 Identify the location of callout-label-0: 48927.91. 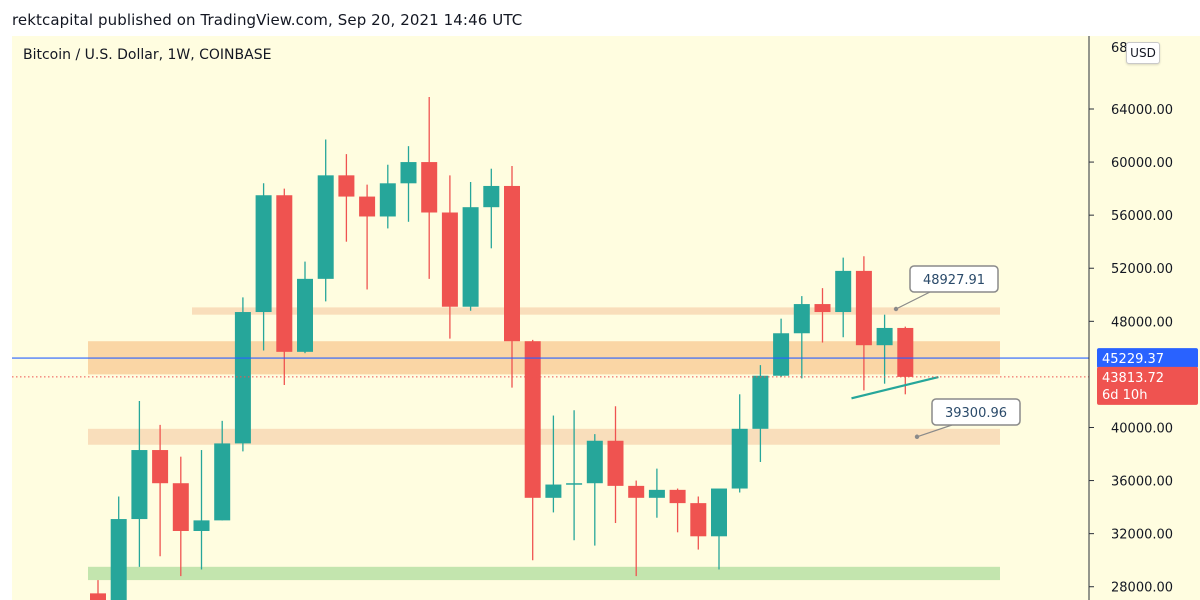
(954, 280).